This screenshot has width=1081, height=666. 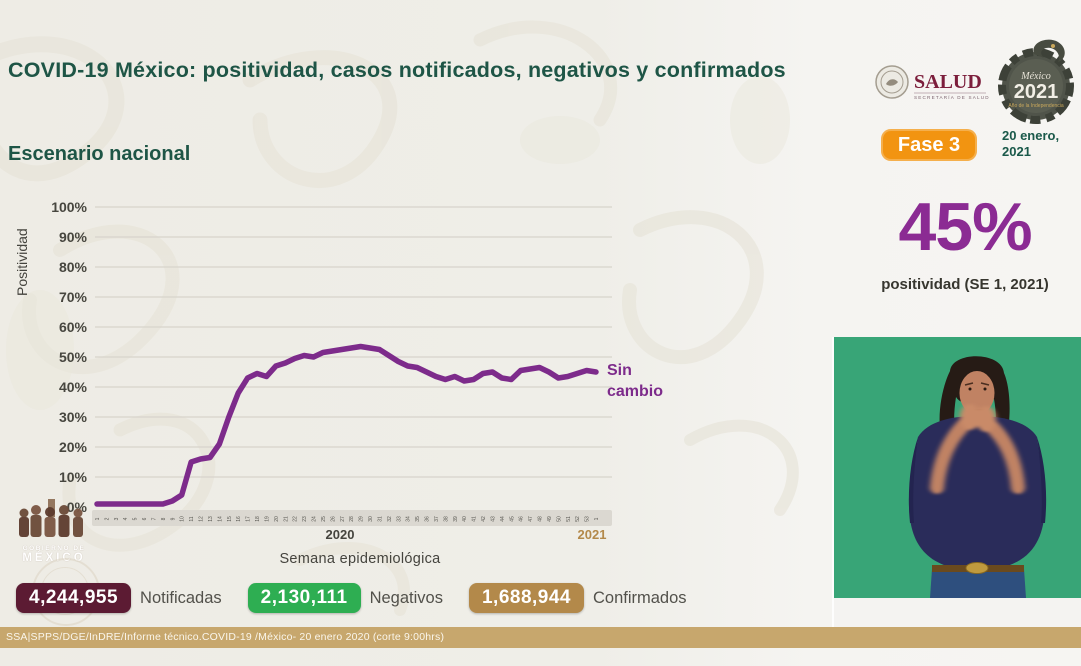 I want to click on positivity-line, so click(x=346, y=425).